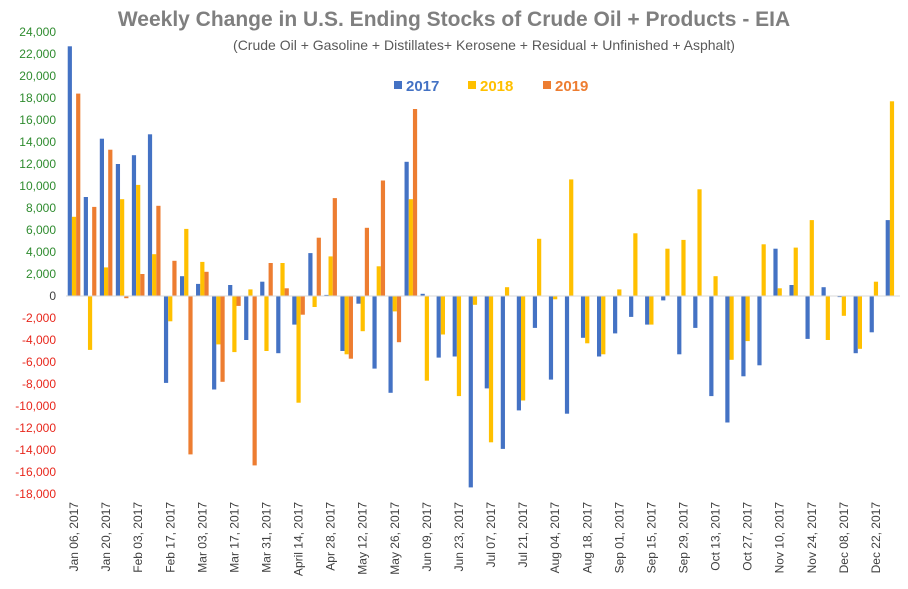  I want to click on y-tick-label: 22,000, so click(37, 54).